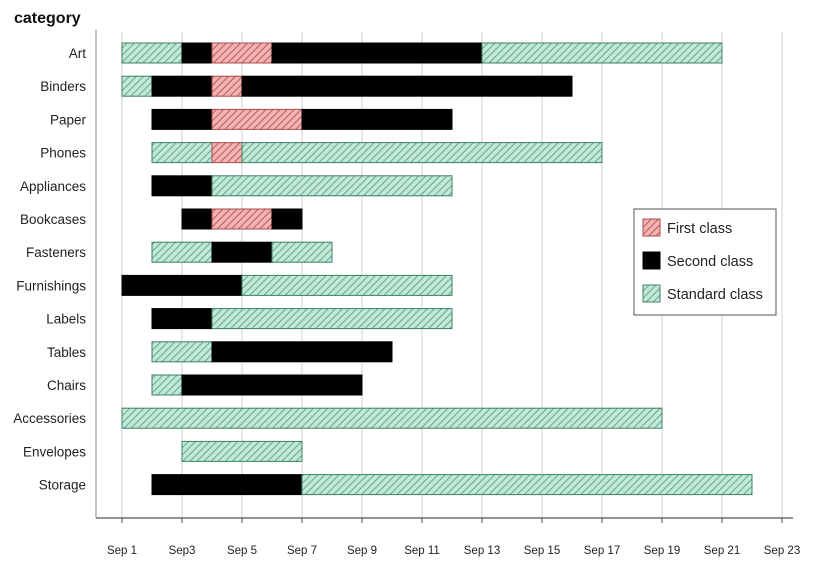 This screenshot has width=828, height=578. What do you see at coordinates (542, 551) in the screenshot?
I see `x-tick-label: Sep 15` at bounding box center [542, 551].